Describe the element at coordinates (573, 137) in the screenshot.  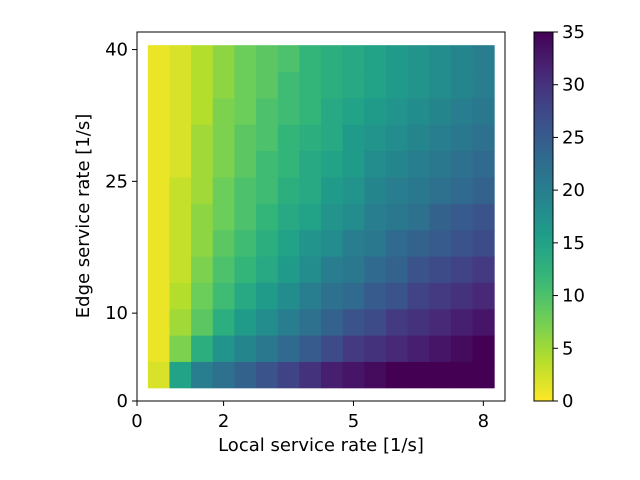
I see `colorbar-tick-label: 25` at that location.